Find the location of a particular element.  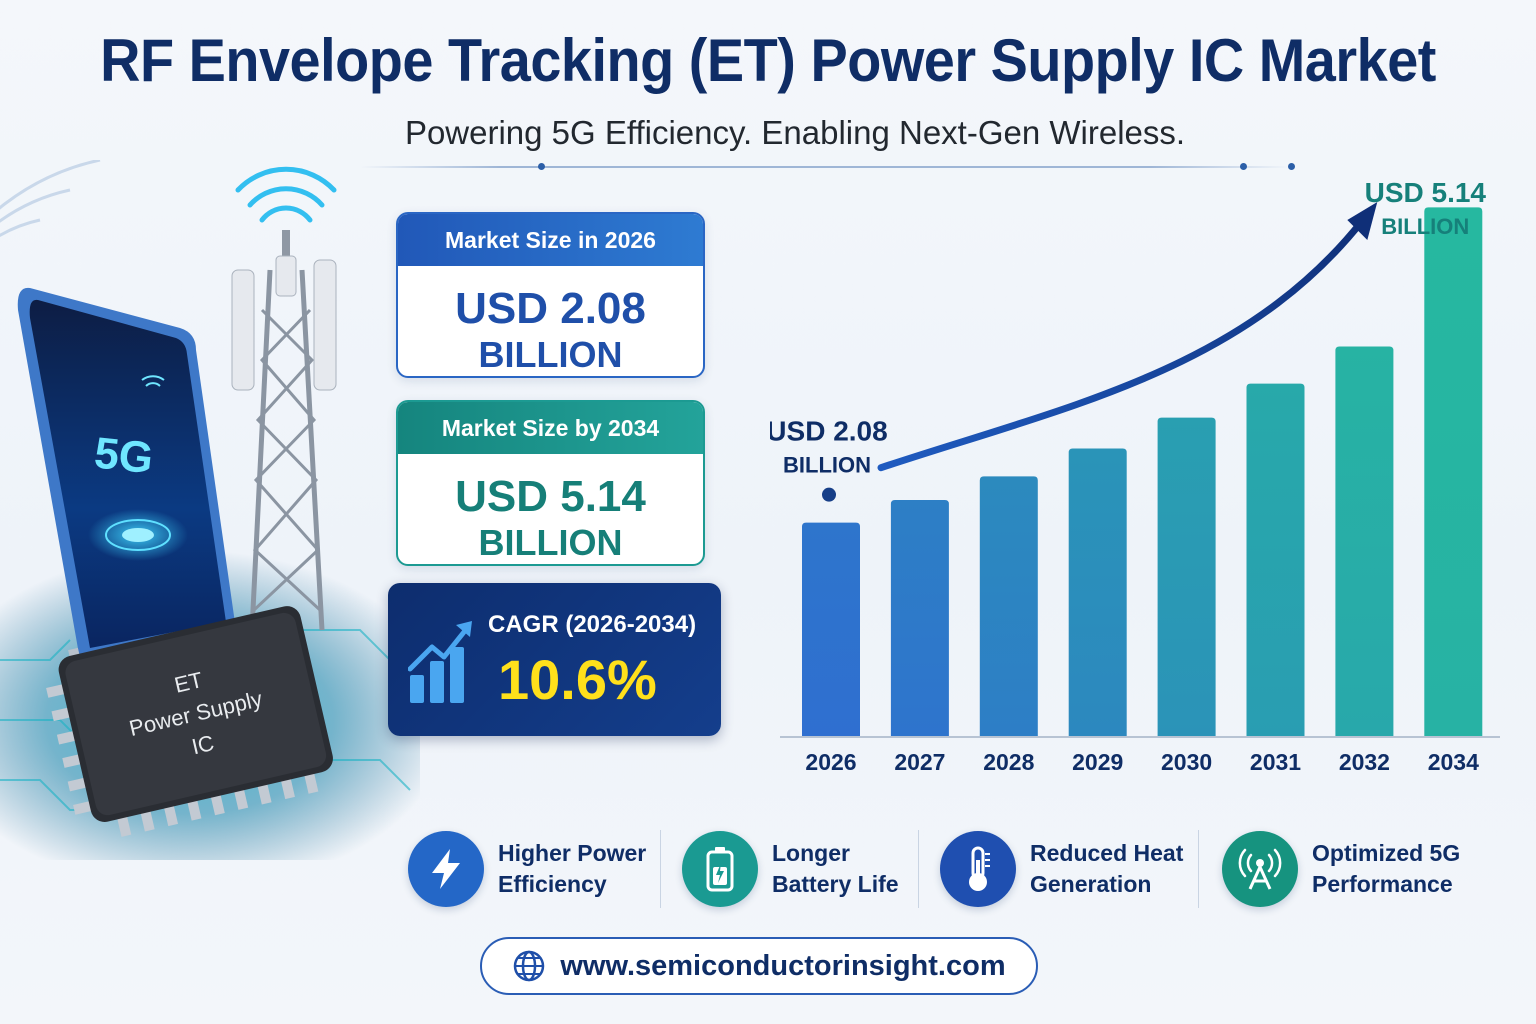

card-value: USD 2.08 is located at coordinates (550, 308).